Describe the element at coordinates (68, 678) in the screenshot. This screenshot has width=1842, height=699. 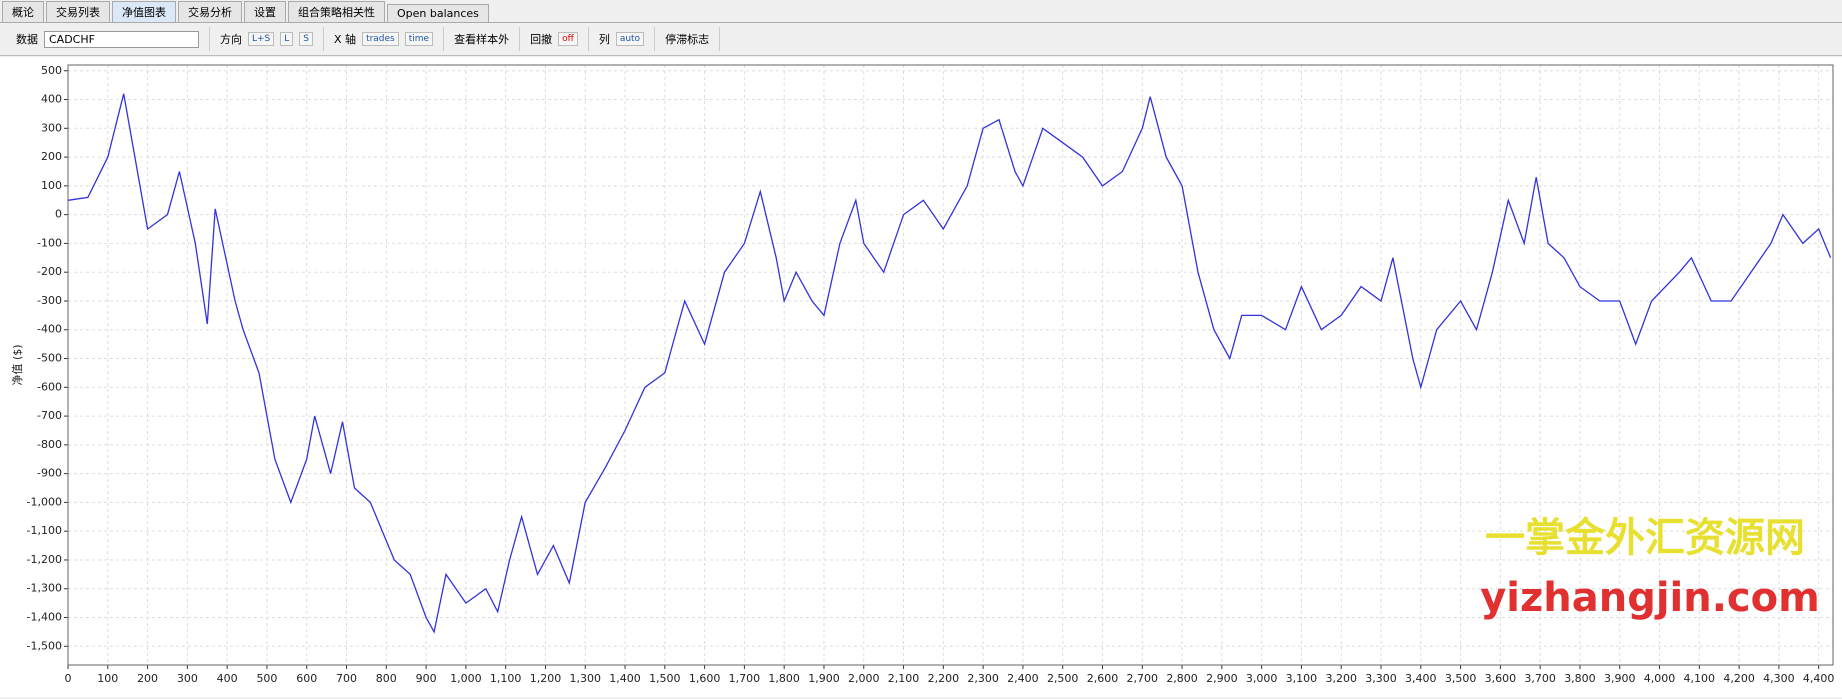
I see `x-tick-label: 0` at that location.